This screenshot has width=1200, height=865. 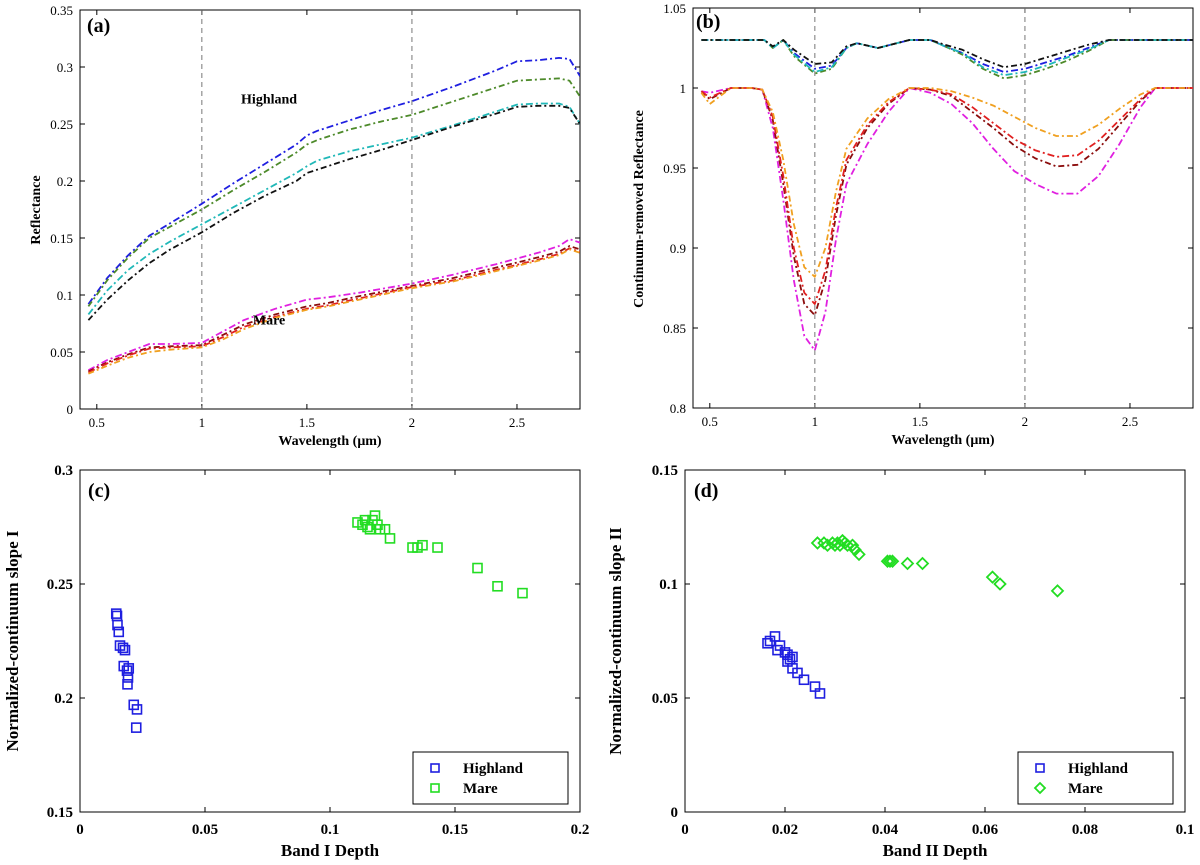 I want to click on y-tick-label: 0, so click(x=70, y=409).